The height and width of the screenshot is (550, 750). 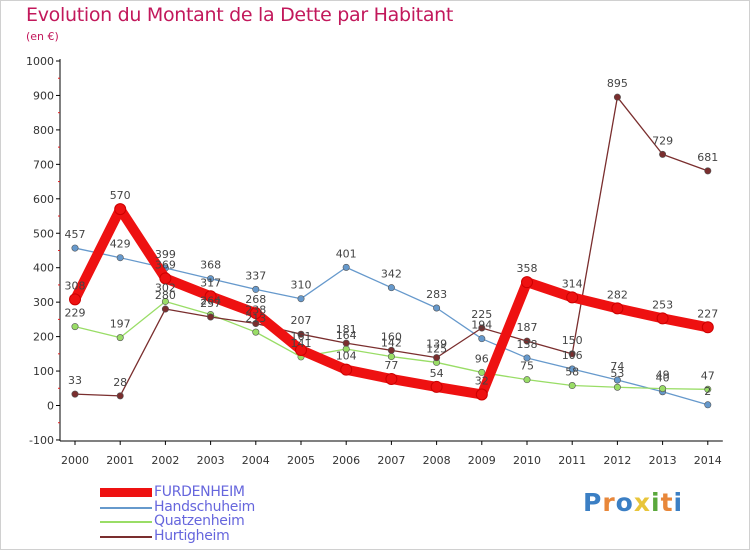 I want to click on data-label: 268, so click(x=255, y=299).